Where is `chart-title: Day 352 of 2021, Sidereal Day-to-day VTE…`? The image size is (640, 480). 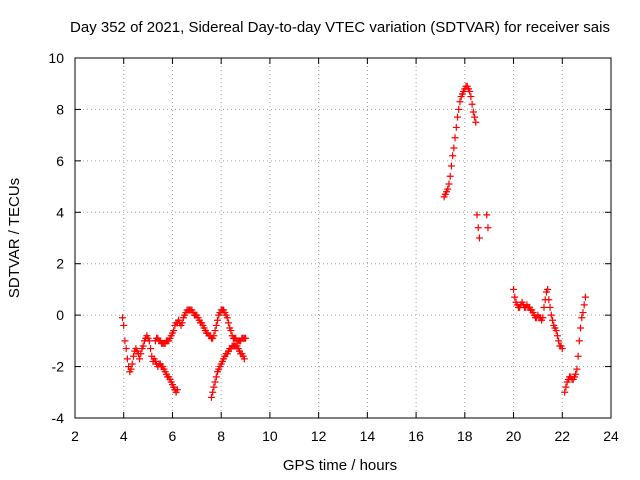
chart-title: Day 352 of 2021, Sidereal Day-to-day VTE… is located at coordinates (340, 27).